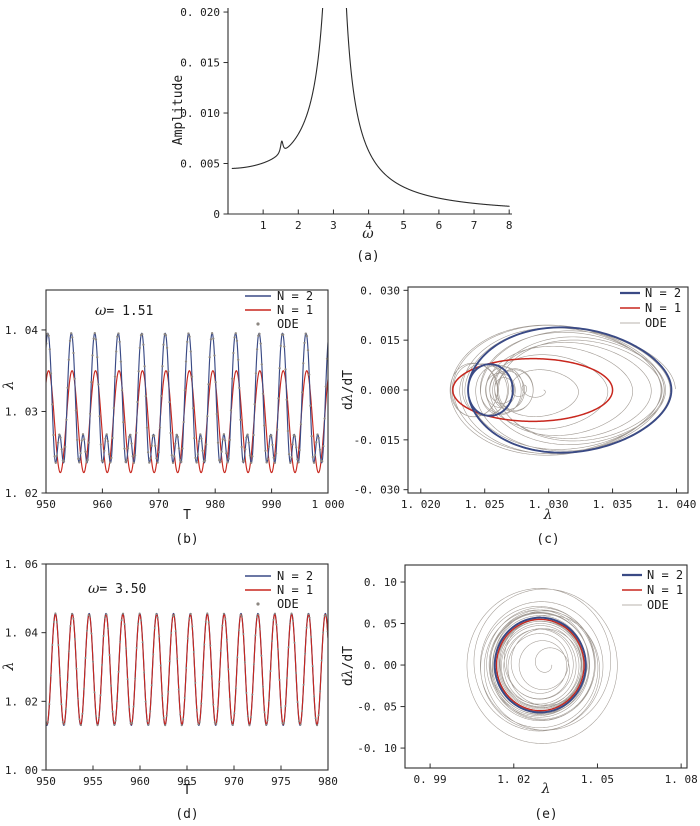 This screenshot has width=700, height=826. I want to click on caption-b: (b), so click(186, 539).